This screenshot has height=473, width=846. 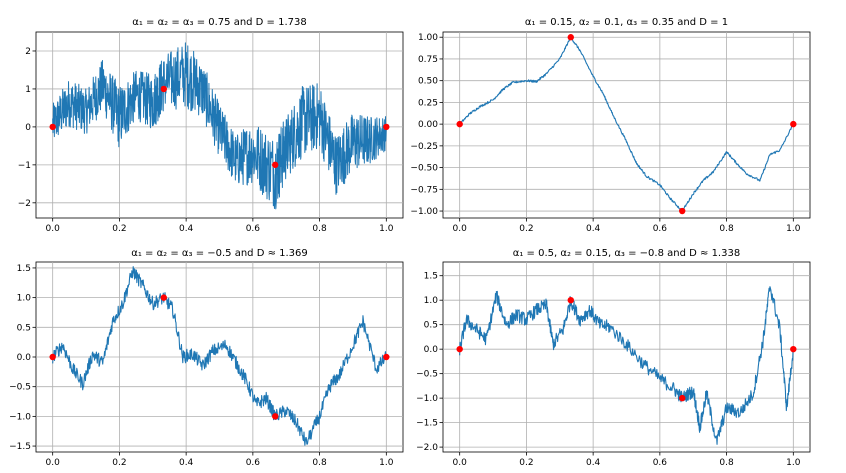 I want to click on y-tick-label: 0.00, so click(x=428, y=125).